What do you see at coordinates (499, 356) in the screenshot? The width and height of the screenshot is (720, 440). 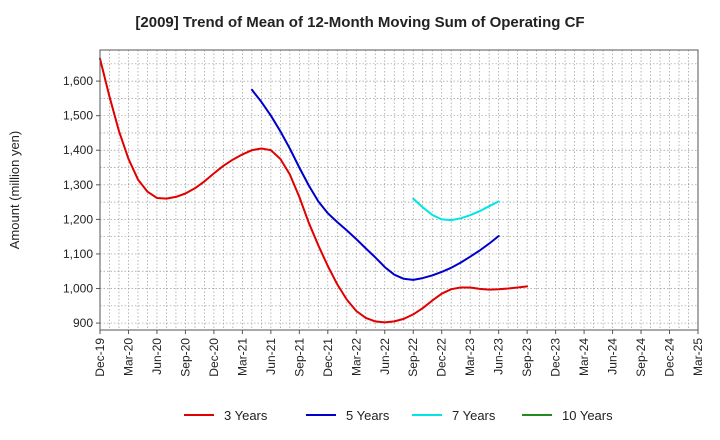 I see `x-tick-label: Jun-23` at bounding box center [499, 356].